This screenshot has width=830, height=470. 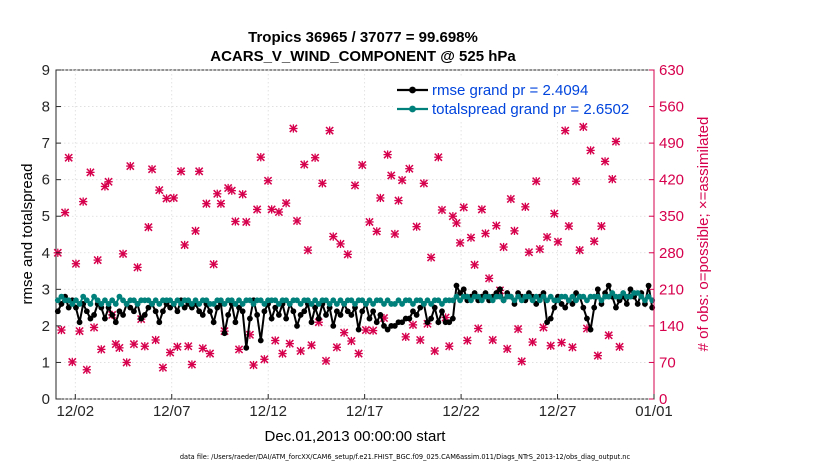 I want to click on y-tick-label: 2, so click(x=46, y=326).